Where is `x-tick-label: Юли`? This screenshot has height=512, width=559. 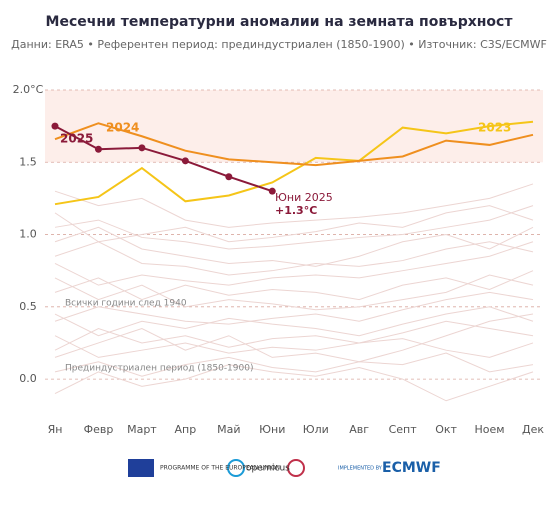
x-tick-label: Юли is located at coordinates (316, 429).